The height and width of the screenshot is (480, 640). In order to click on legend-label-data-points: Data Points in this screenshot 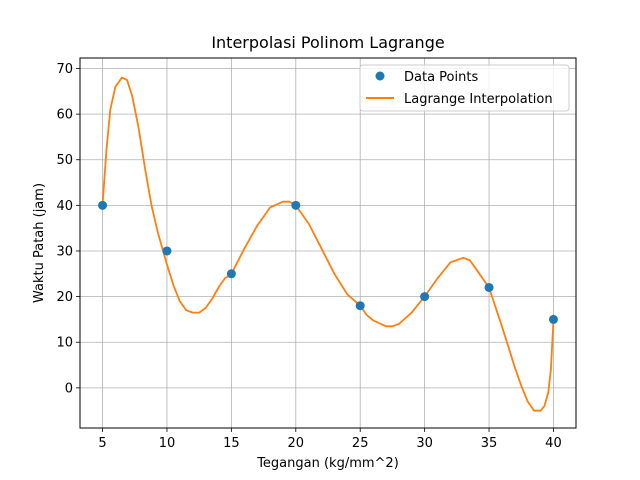, I will do `click(441, 77)`.